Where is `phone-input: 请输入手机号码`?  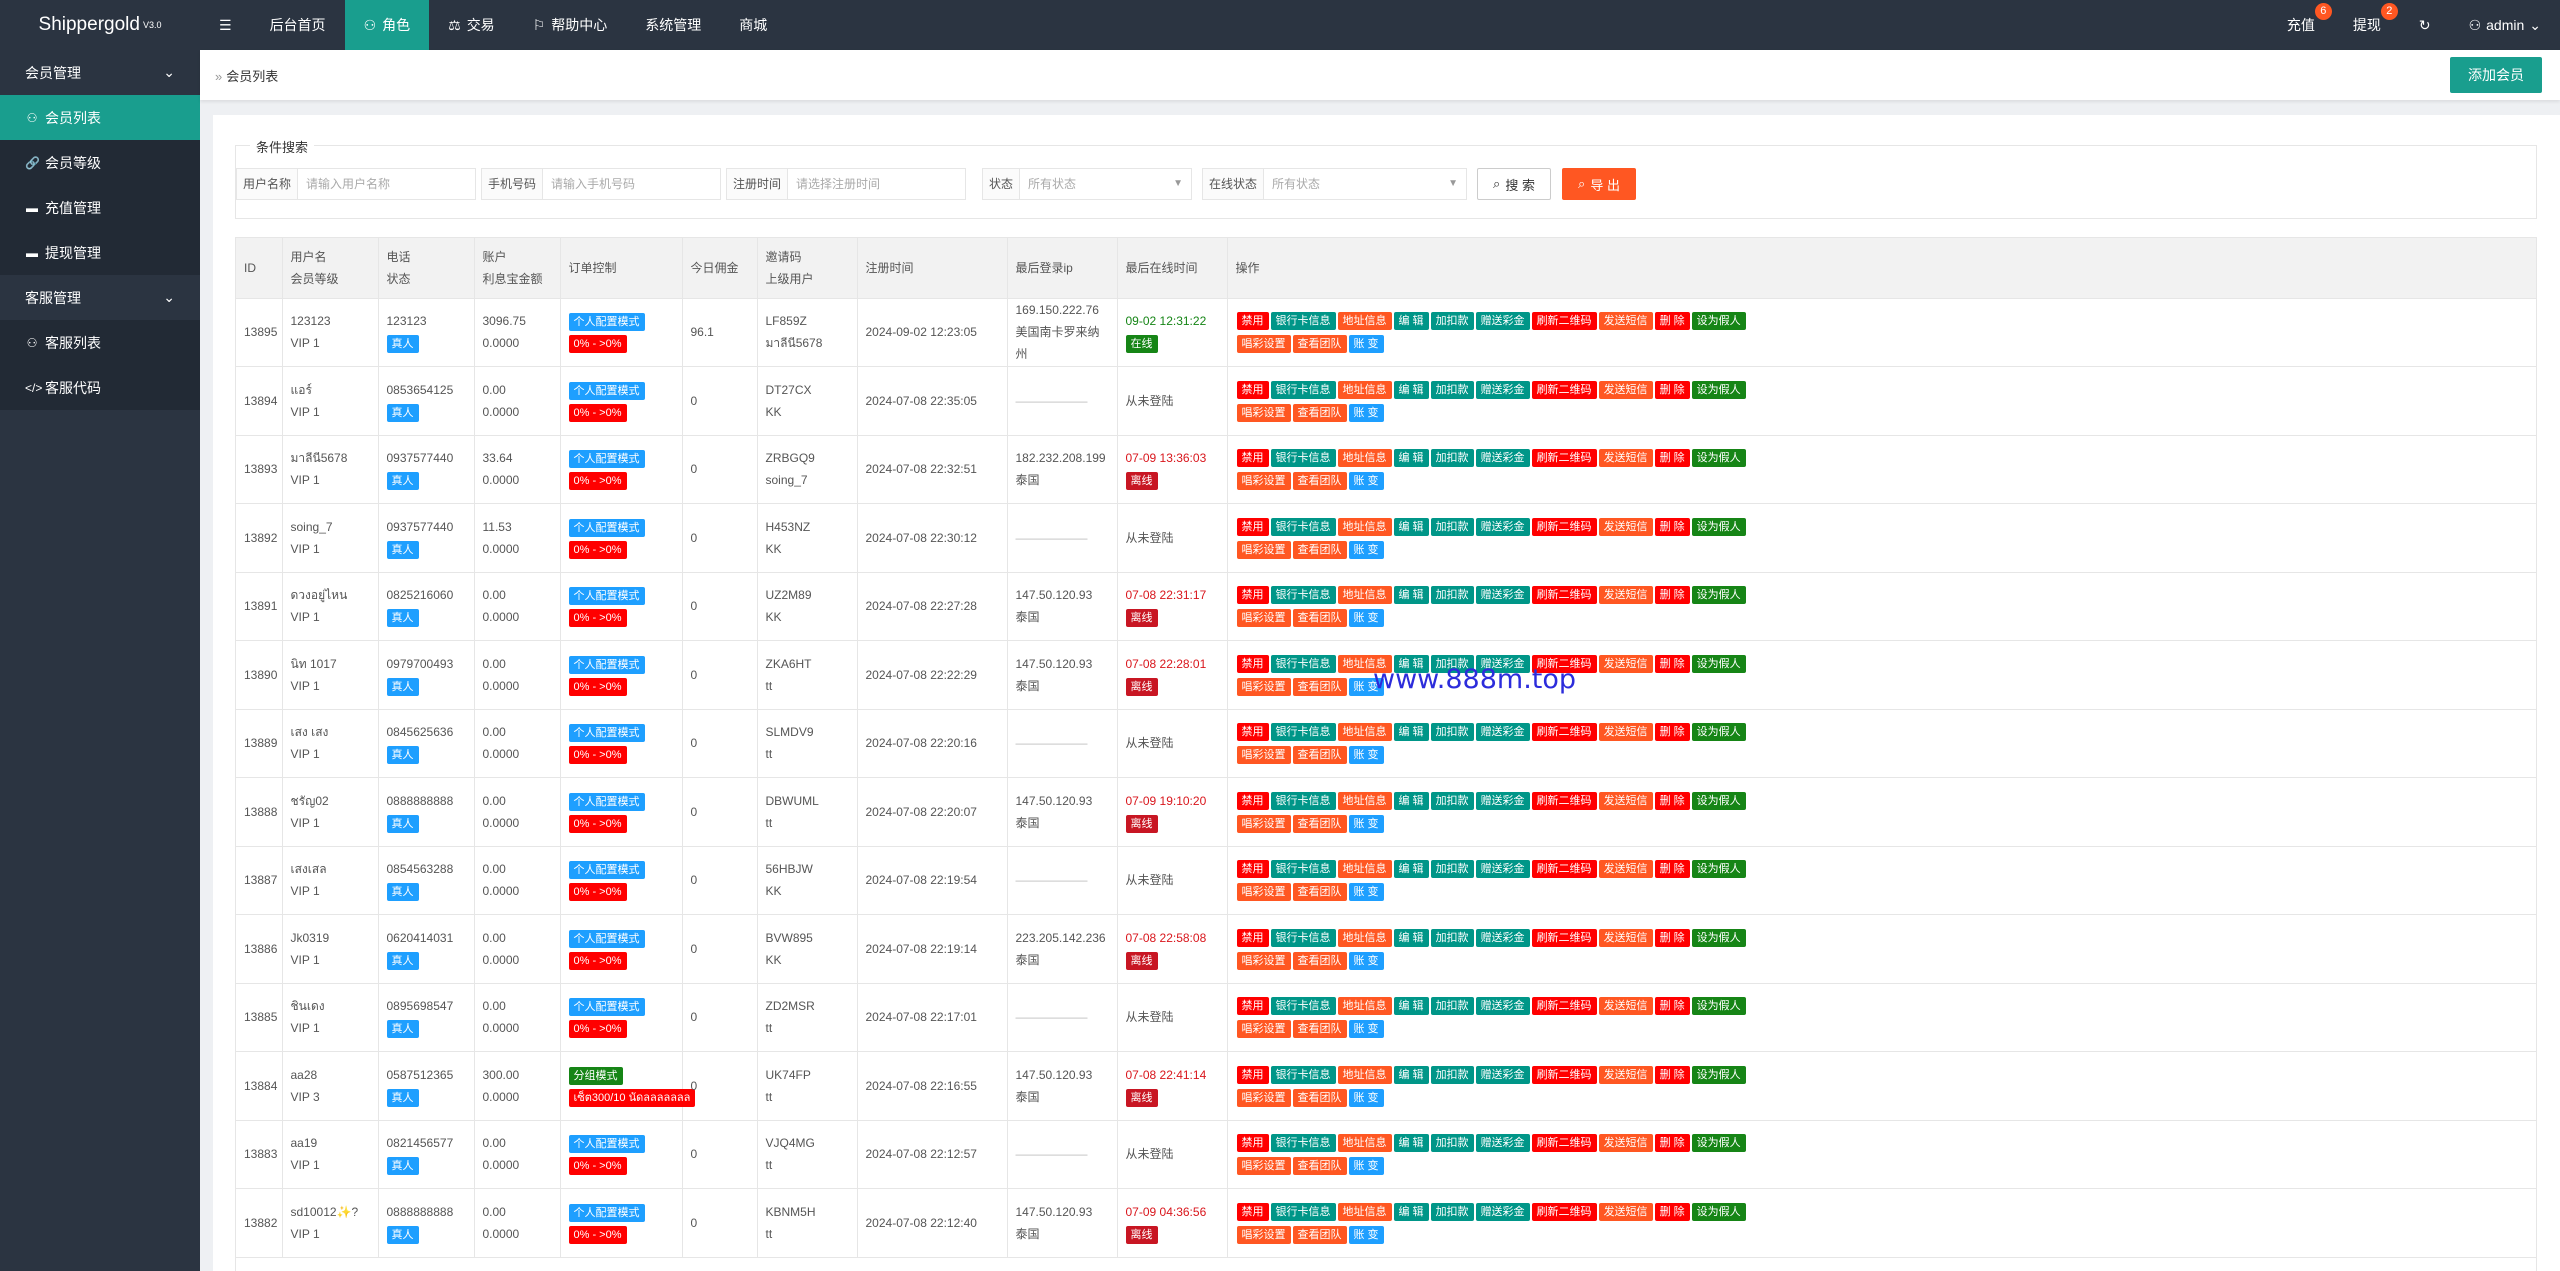 phone-input: 请输入手机号码 is located at coordinates (593, 184).